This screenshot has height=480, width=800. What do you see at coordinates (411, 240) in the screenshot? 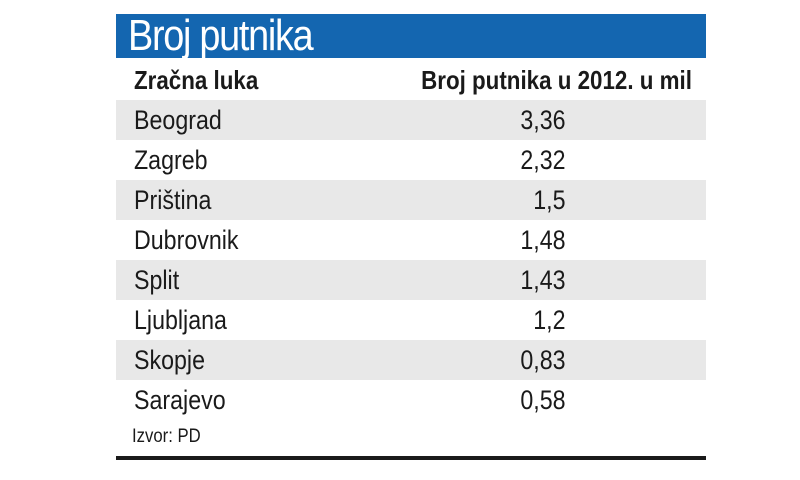
I see `table-row: Dubrovnik 1,48` at bounding box center [411, 240].